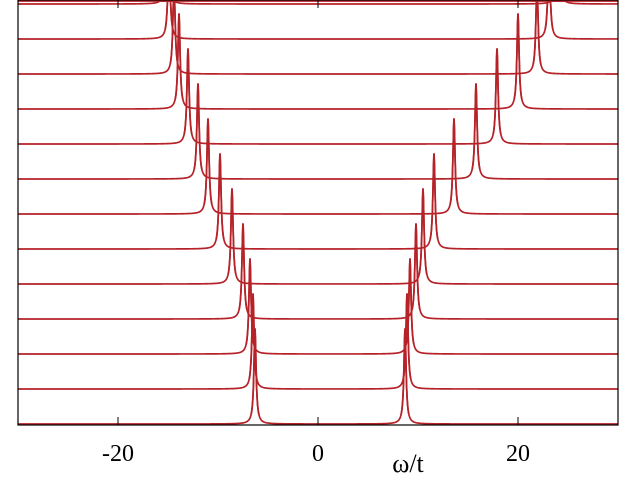  What do you see at coordinates (318, 454) in the screenshot?
I see `x-tick-label-2: 0` at bounding box center [318, 454].